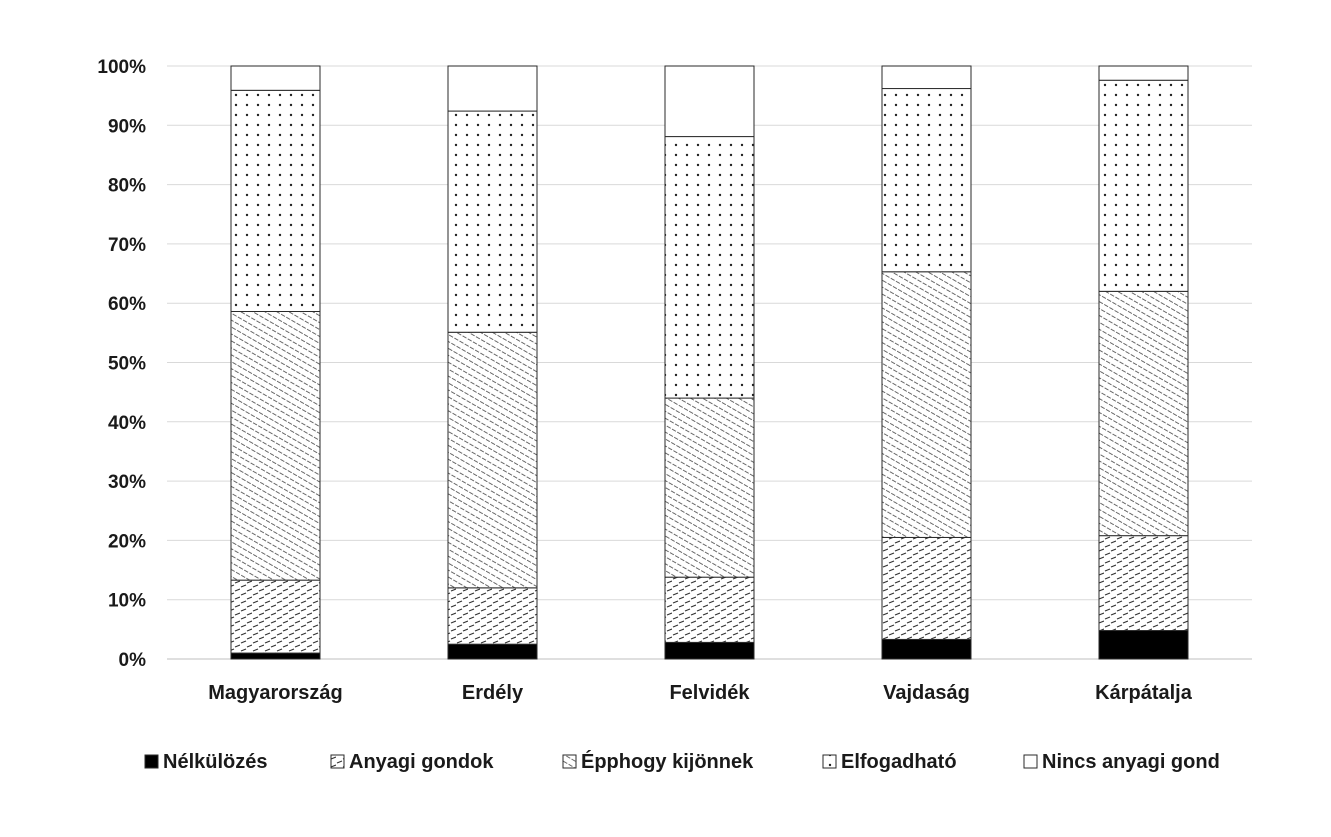 Image resolution: width=1331 pixels, height=837 pixels. Describe the element at coordinates (127, 541) in the screenshot. I see `y-tick-label: 20%` at that location.